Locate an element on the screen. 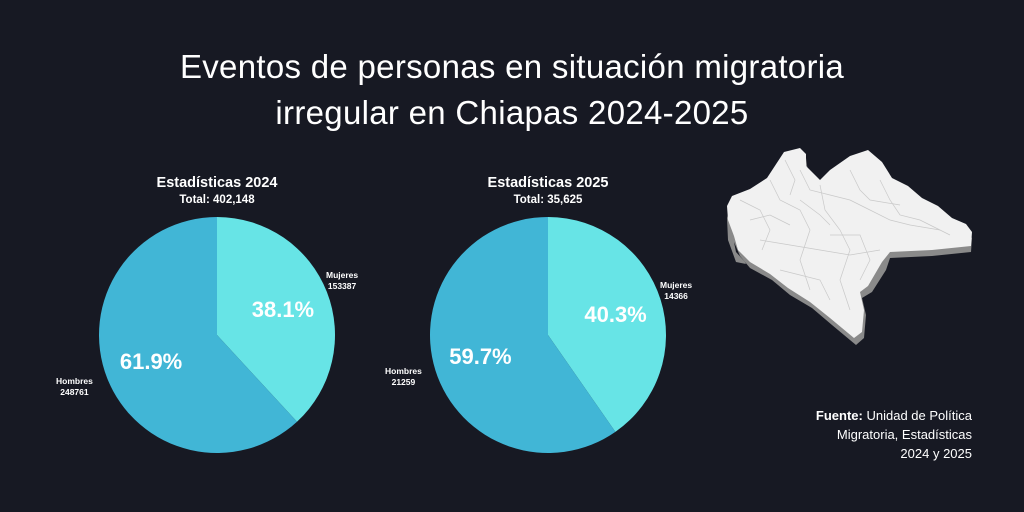 The image size is (1024, 512). label-2024-hombres-value: 248761 is located at coordinates (74, 392).